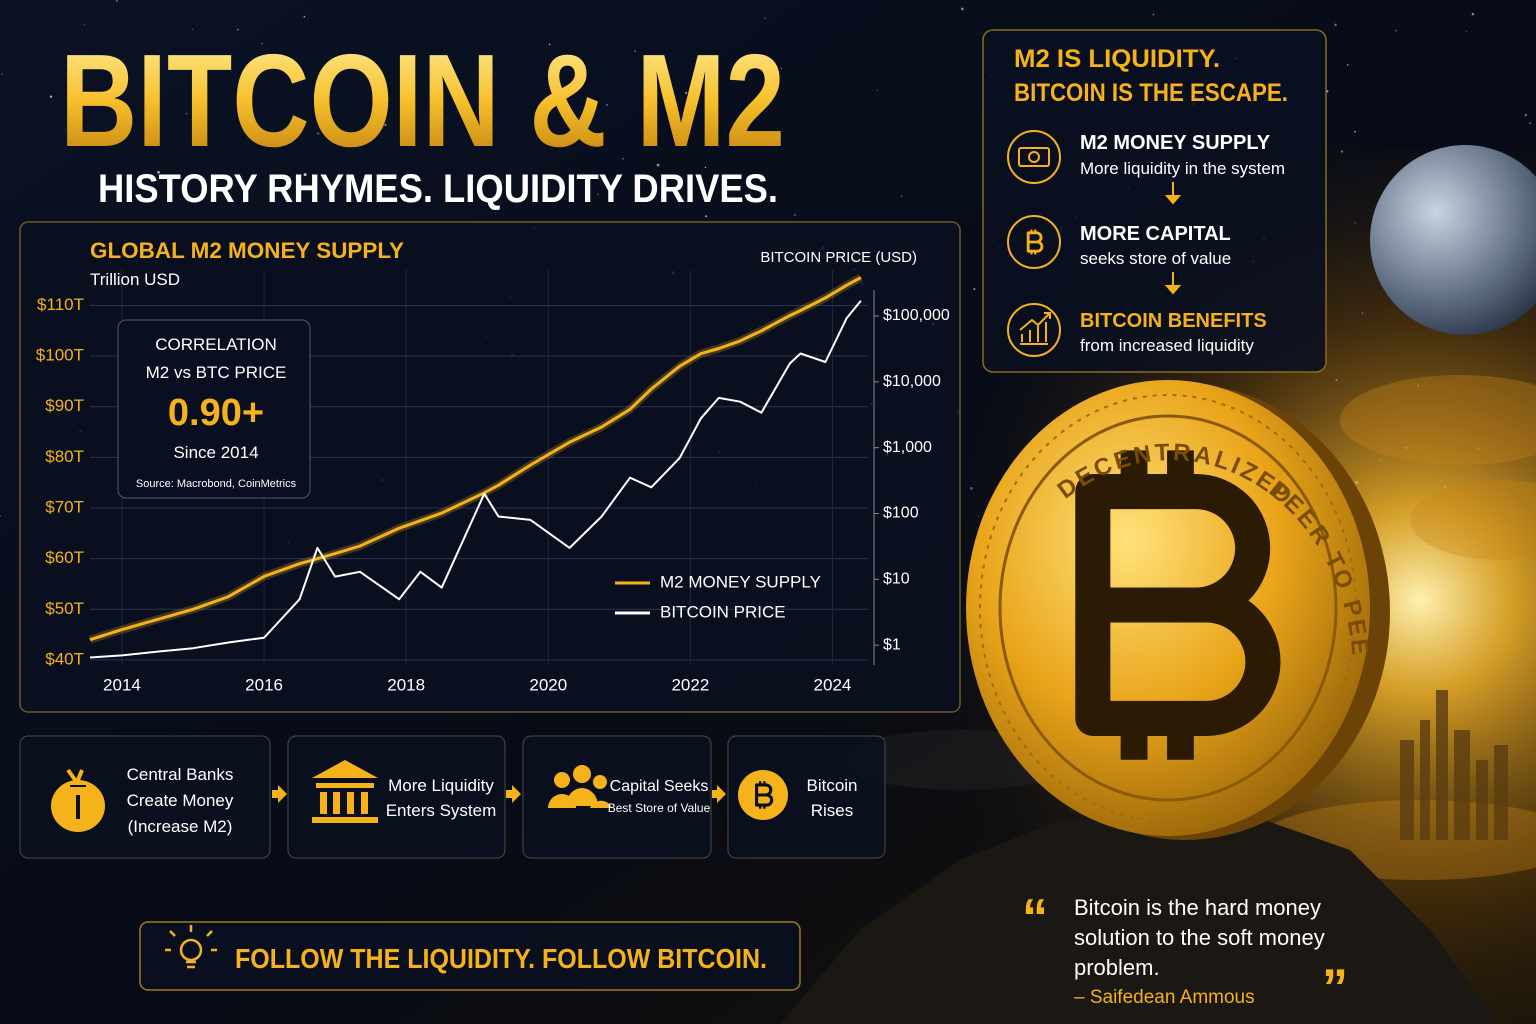 Image resolution: width=1536 pixels, height=1024 pixels. I want to click on subtitle: HISTORY RHYMES. LIQUIDITY DRIVES., so click(438, 189).